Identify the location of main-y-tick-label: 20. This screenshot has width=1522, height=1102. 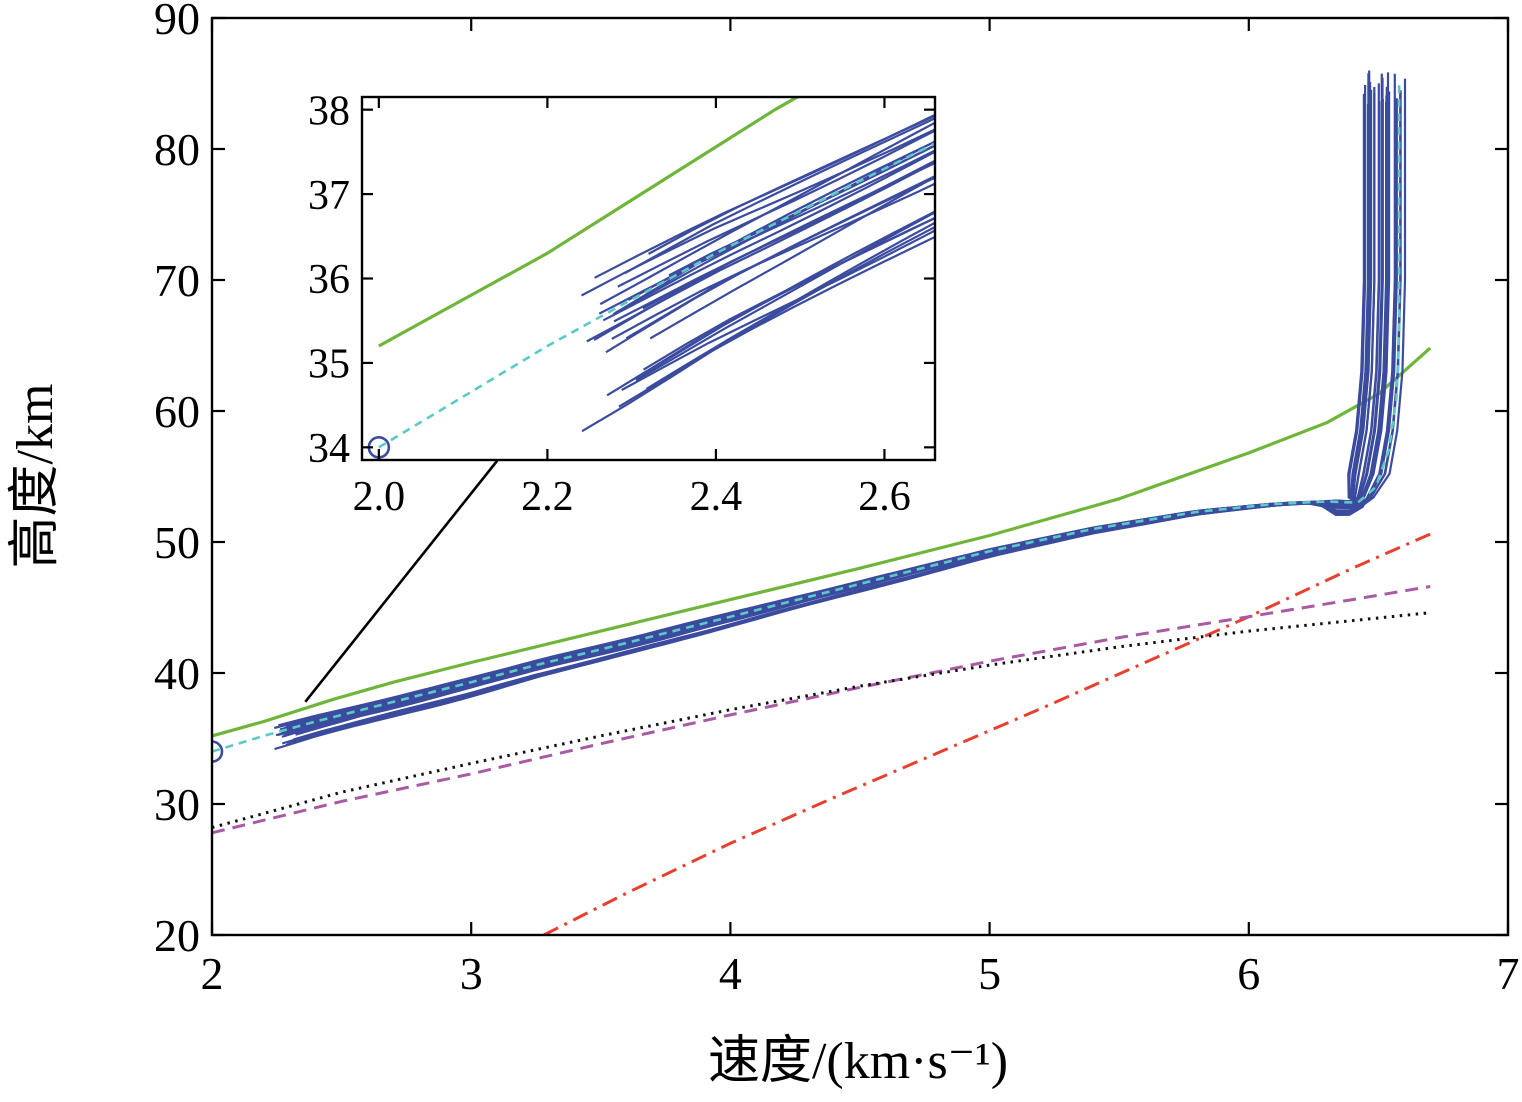
(177, 935).